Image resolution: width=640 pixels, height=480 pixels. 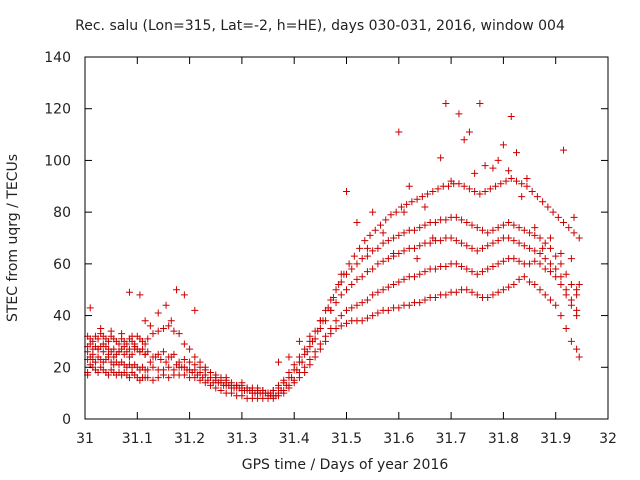 What do you see at coordinates (608, 439) in the screenshot?
I see `x-tick-label: 32` at bounding box center [608, 439].